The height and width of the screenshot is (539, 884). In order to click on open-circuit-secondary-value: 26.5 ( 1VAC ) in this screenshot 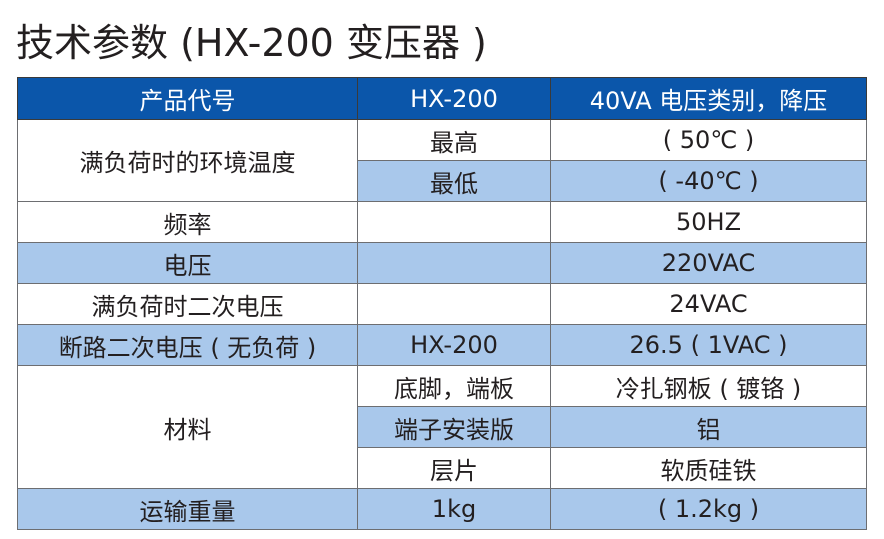, I will do `click(708, 345)`.